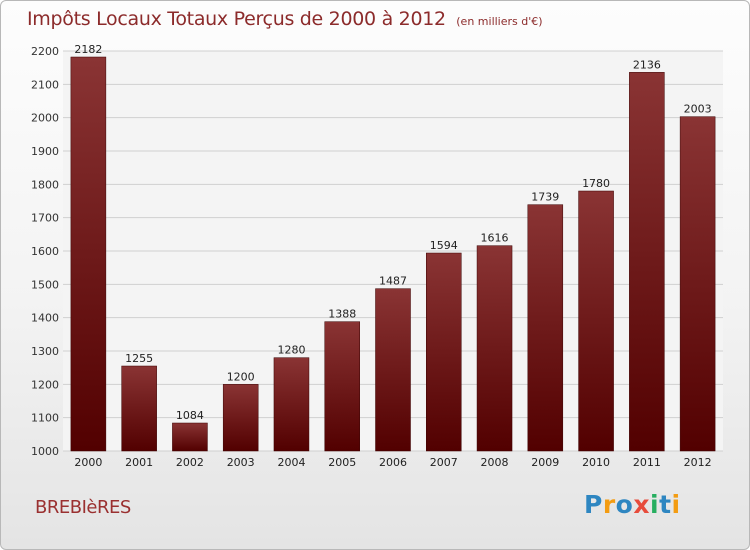  I want to click on commune-name: BREBIèRES, so click(83, 507).